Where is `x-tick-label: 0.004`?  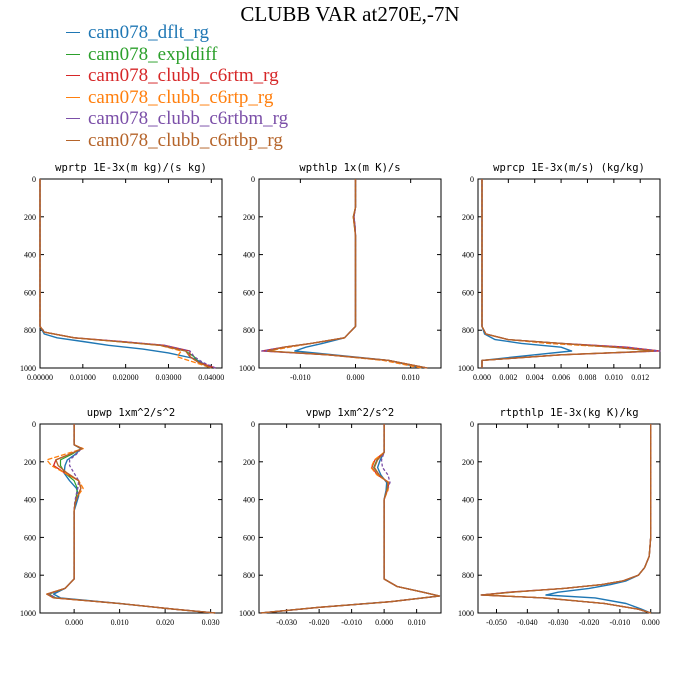 x-tick-label: 0.004 is located at coordinates (535, 377).